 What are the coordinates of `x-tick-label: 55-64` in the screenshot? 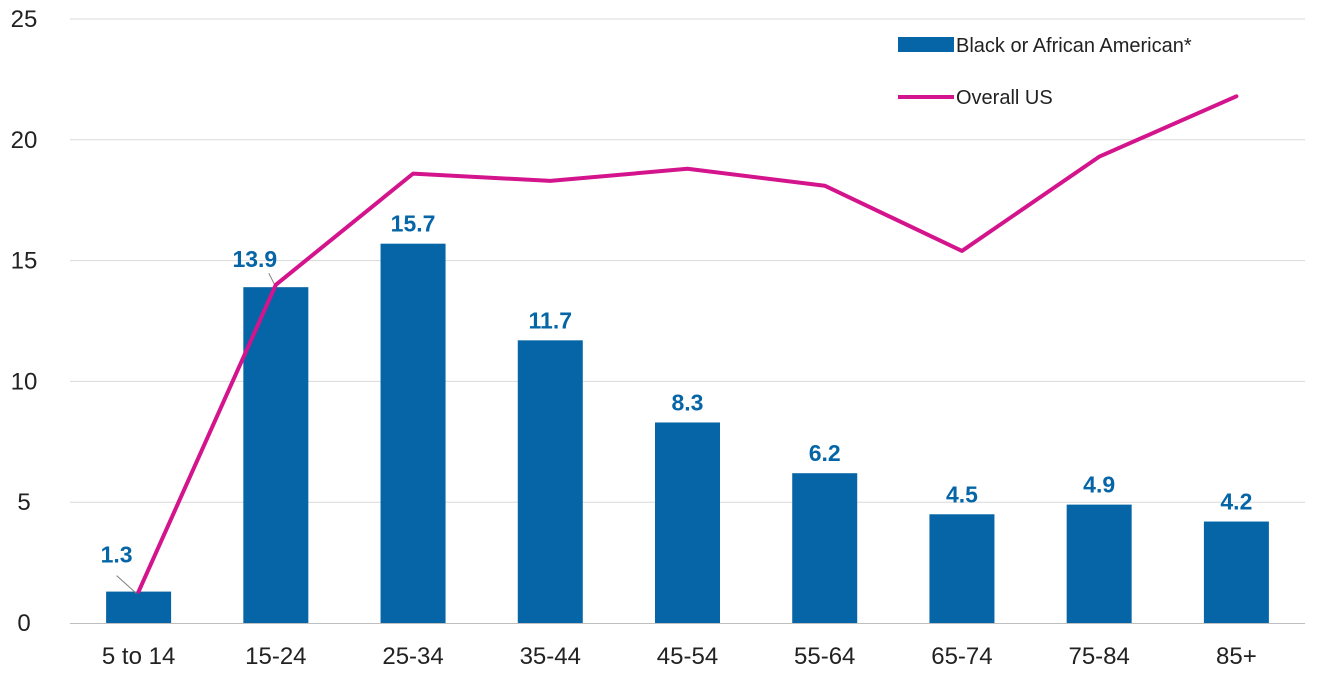 It's located at (824, 656).